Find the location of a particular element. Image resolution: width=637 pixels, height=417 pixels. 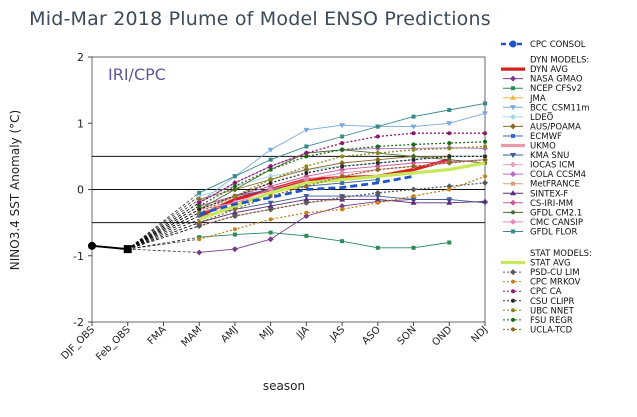

legend-label: STAT AVG is located at coordinates (550, 264).